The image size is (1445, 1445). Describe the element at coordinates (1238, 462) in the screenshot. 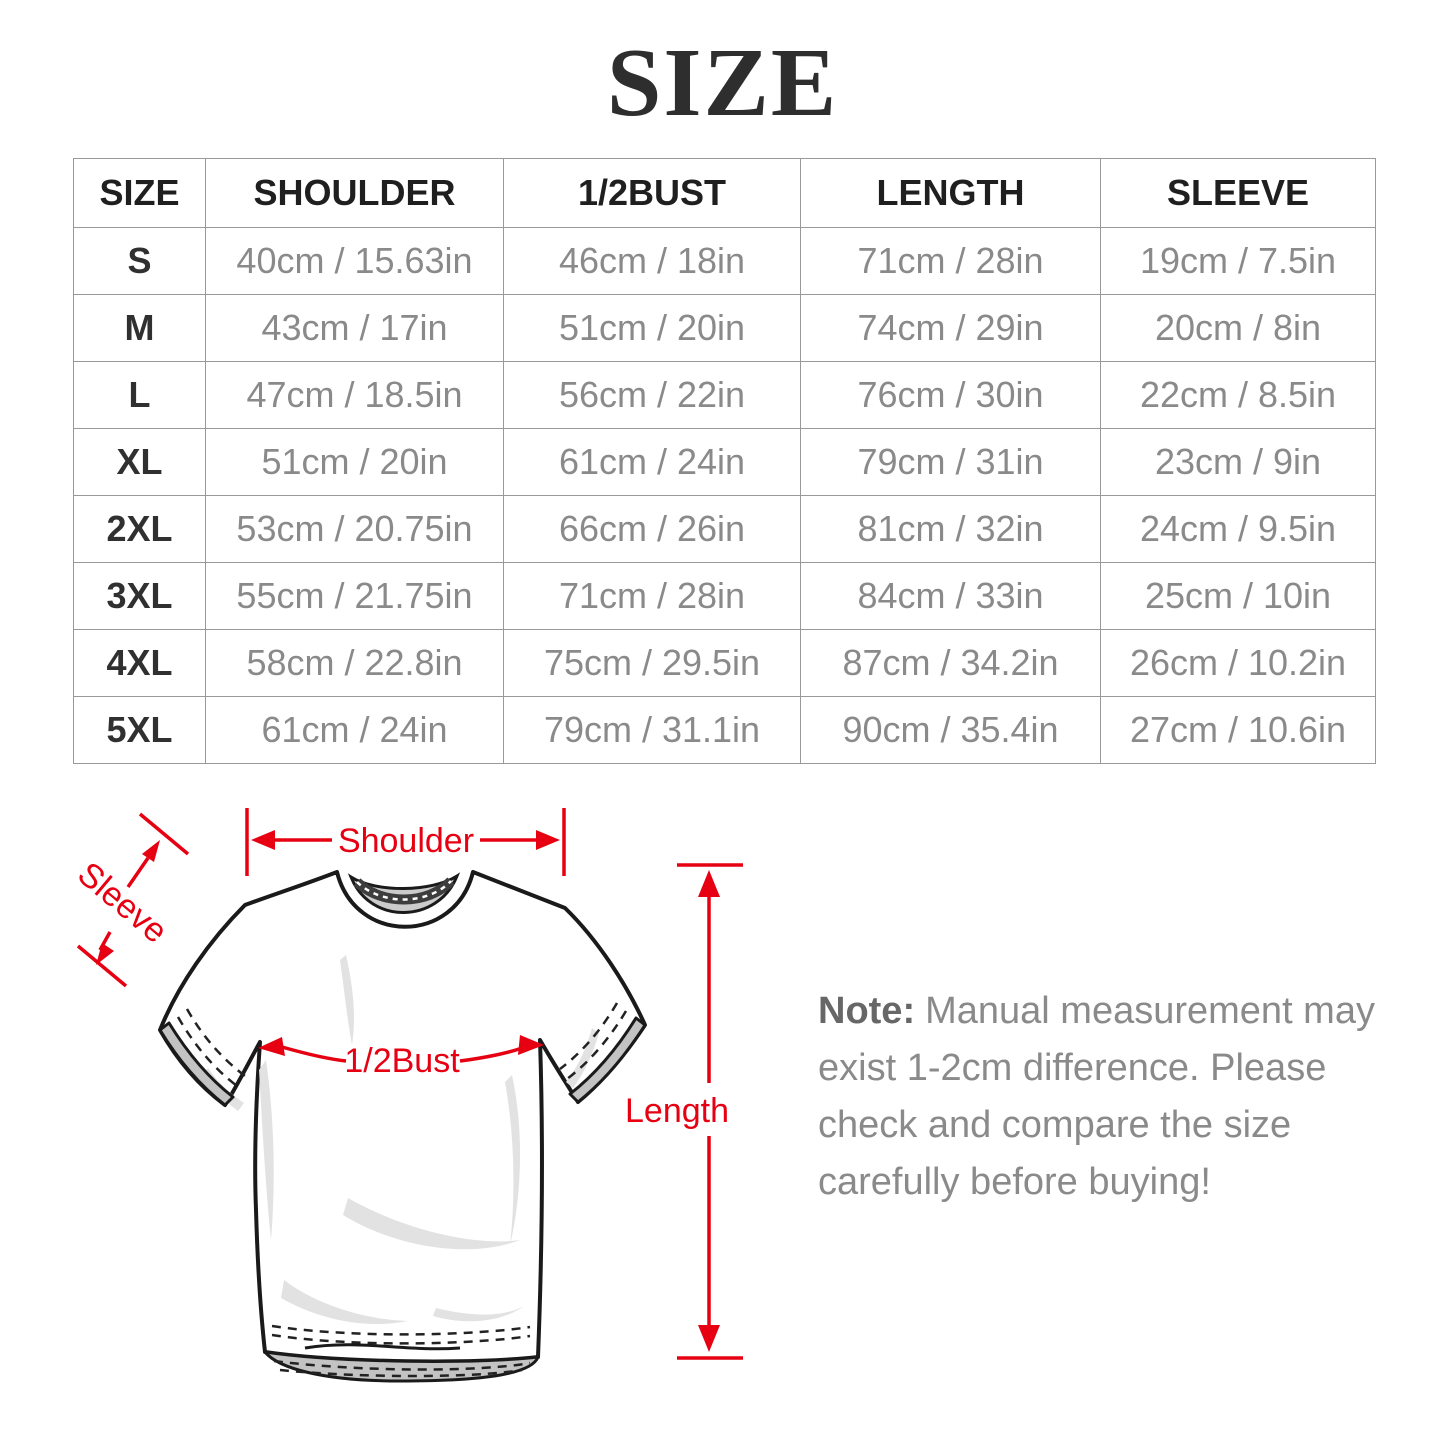

I see `value-cell: 23cm / 9in` at that location.